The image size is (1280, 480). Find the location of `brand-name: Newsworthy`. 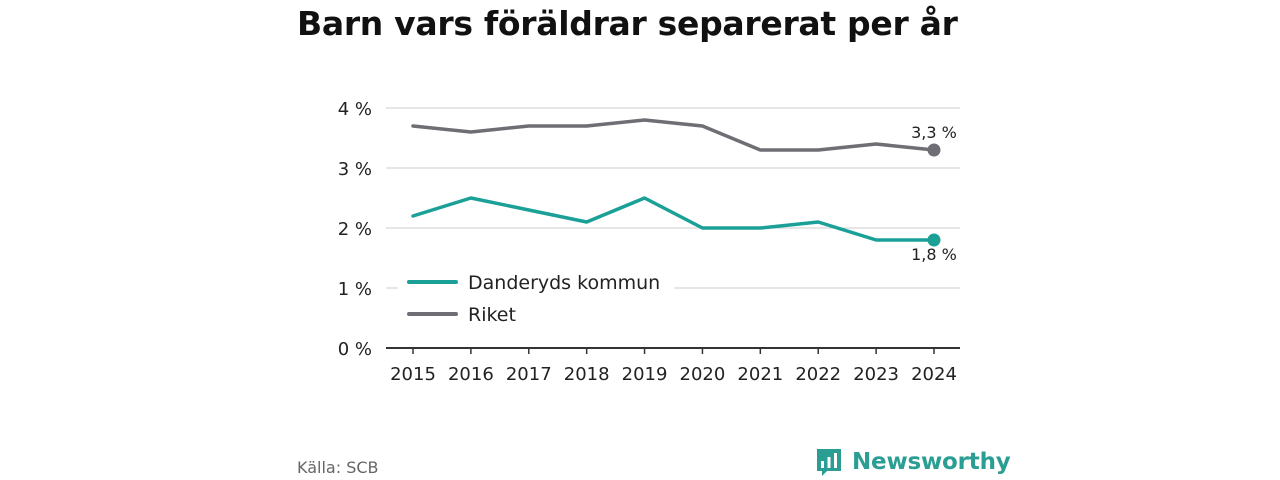

brand-name: Newsworthy is located at coordinates (931, 462).